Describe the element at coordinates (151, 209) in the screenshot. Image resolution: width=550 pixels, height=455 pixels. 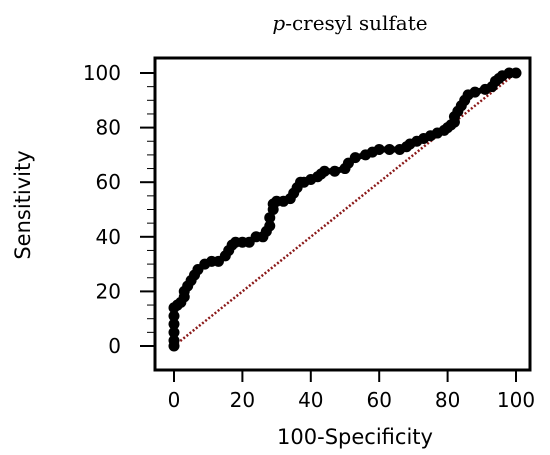
I see `y-minor-ticks` at that location.